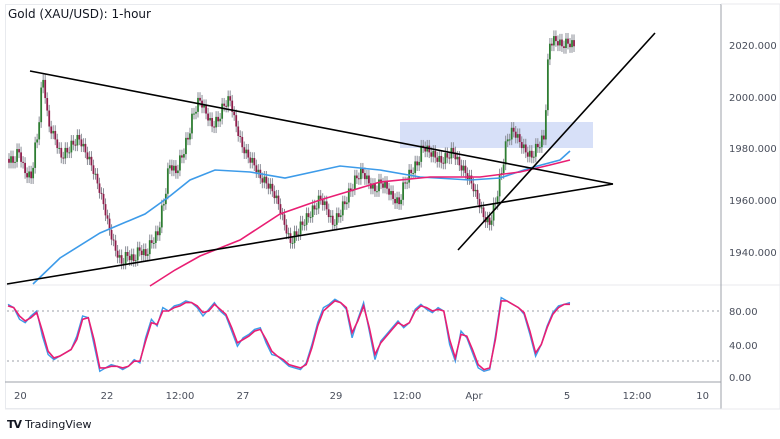 Image resolution: width=780 pixels, height=439 pixels. I want to click on price-tick: 1980.000, so click(753, 149).